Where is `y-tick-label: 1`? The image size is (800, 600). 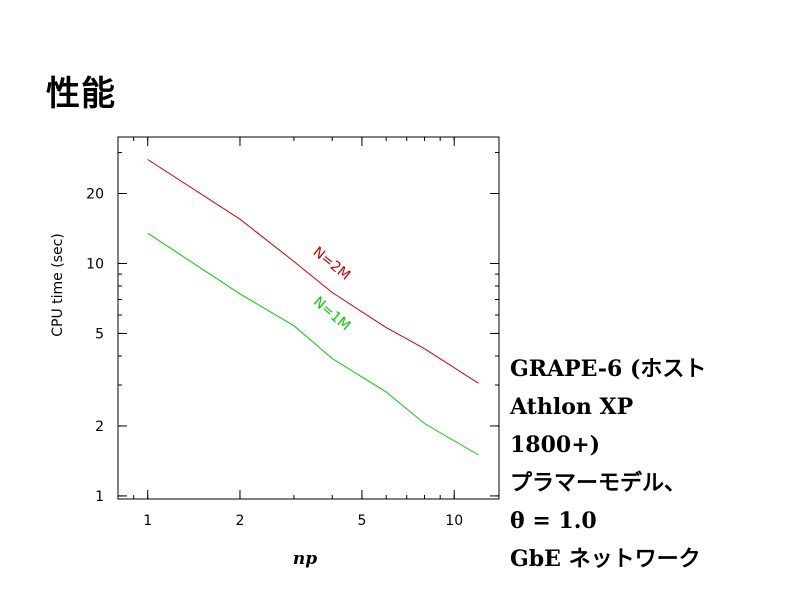
y-tick-label: 1 is located at coordinates (99, 497).